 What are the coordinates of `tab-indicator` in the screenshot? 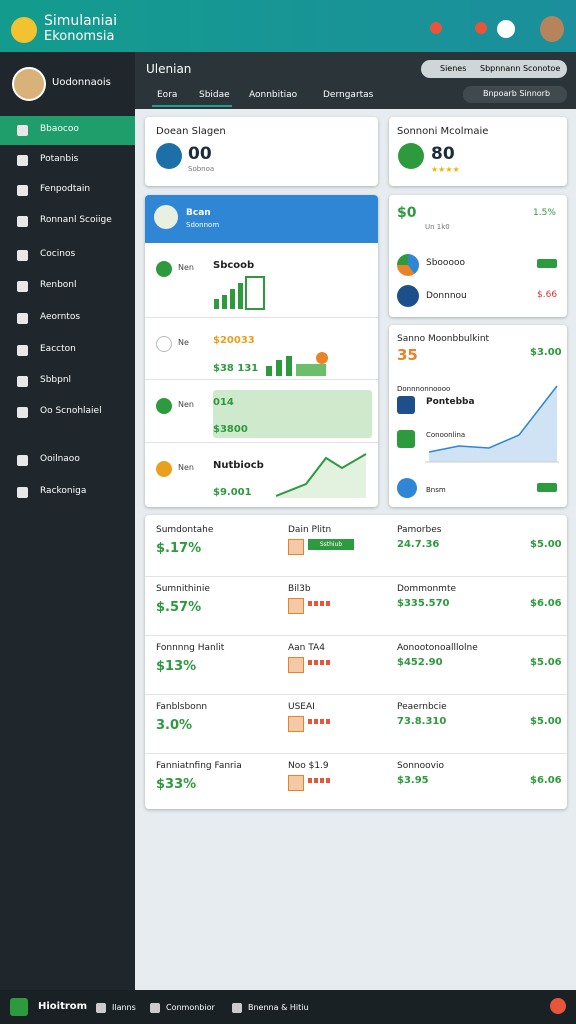 It's located at (192, 106).